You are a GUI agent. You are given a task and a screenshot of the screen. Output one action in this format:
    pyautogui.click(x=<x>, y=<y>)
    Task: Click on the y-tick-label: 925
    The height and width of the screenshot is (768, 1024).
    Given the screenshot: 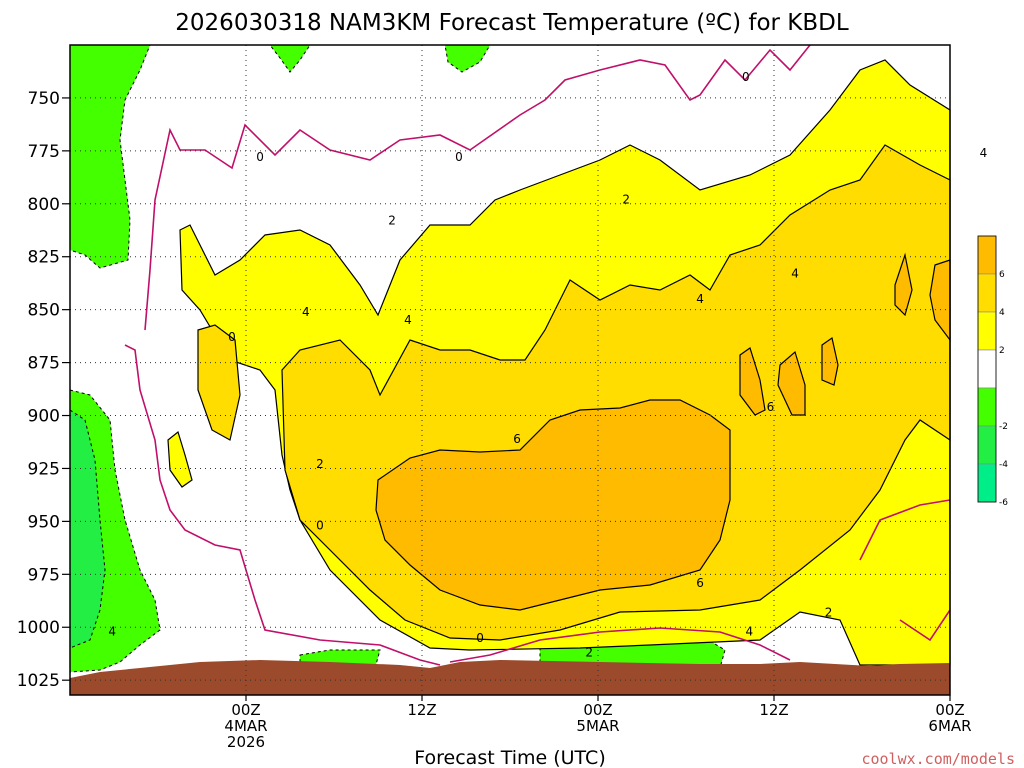 What is the action you would take?
    pyautogui.click(x=44, y=469)
    